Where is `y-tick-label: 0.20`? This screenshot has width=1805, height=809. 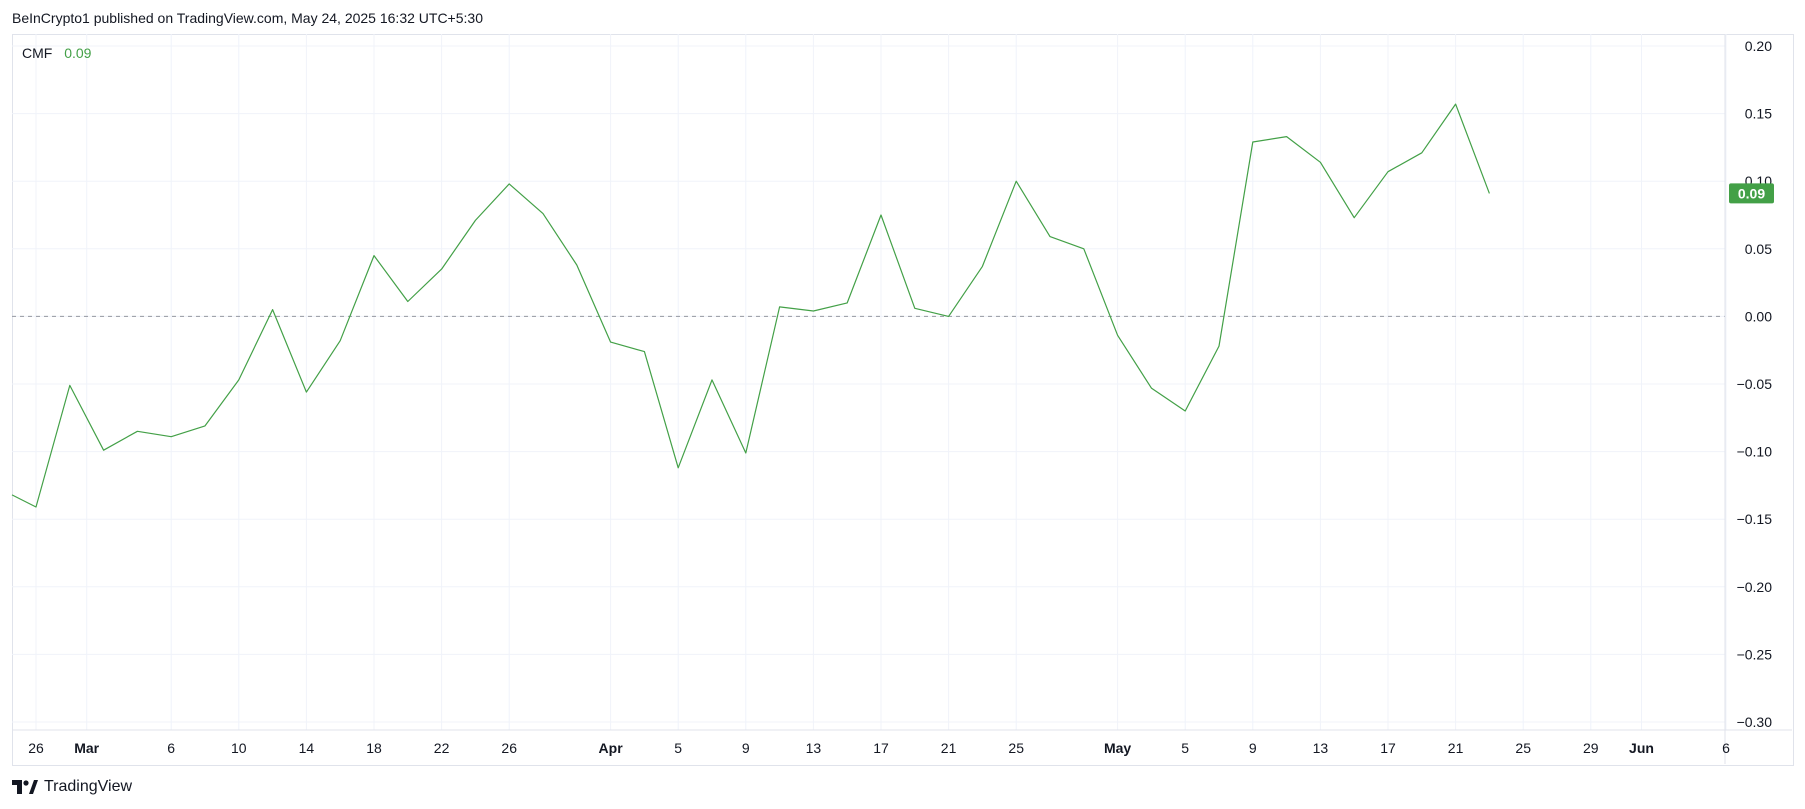 y-tick-label: 0.20 is located at coordinates (1758, 46).